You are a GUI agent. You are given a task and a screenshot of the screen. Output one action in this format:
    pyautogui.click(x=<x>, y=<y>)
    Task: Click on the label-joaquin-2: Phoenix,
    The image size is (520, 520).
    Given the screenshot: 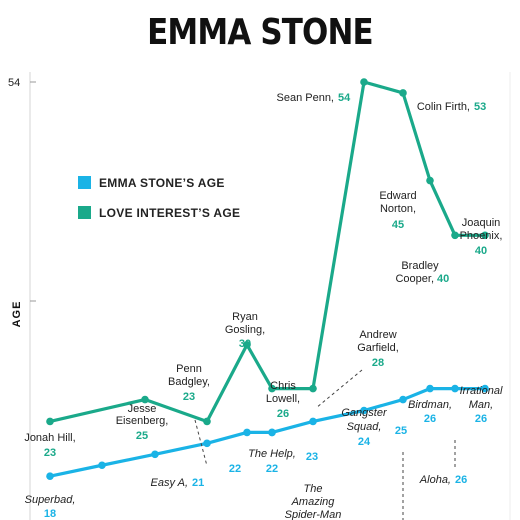 What is the action you would take?
    pyautogui.click(x=481, y=236)
    